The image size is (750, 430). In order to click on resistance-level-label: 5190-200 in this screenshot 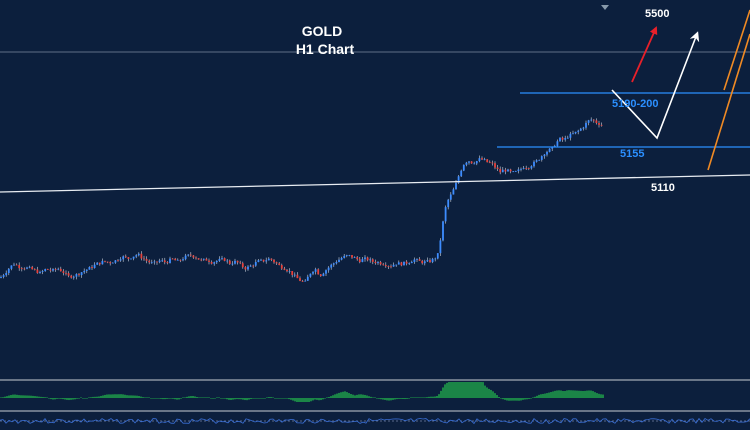, I will do `click(635, 104)`.